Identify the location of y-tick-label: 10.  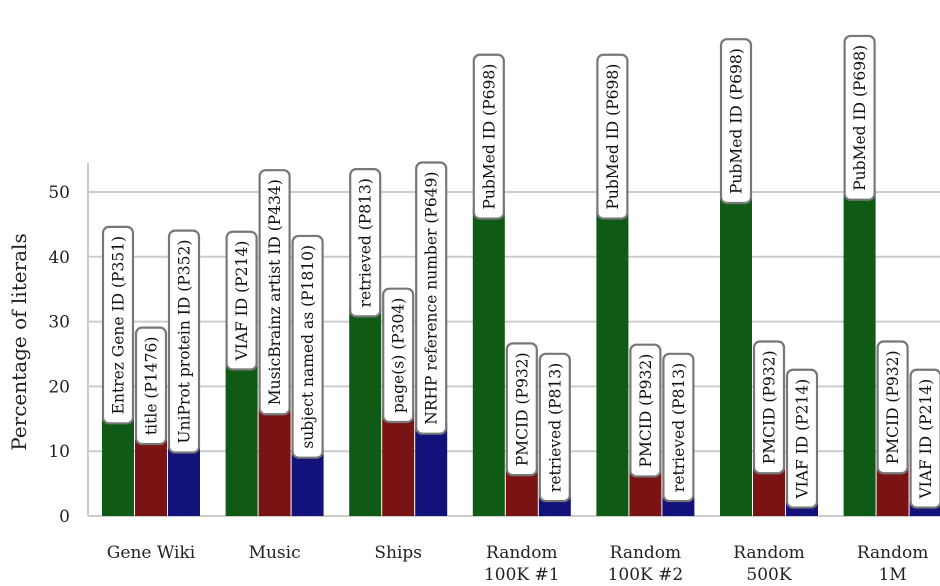
(59, 452).